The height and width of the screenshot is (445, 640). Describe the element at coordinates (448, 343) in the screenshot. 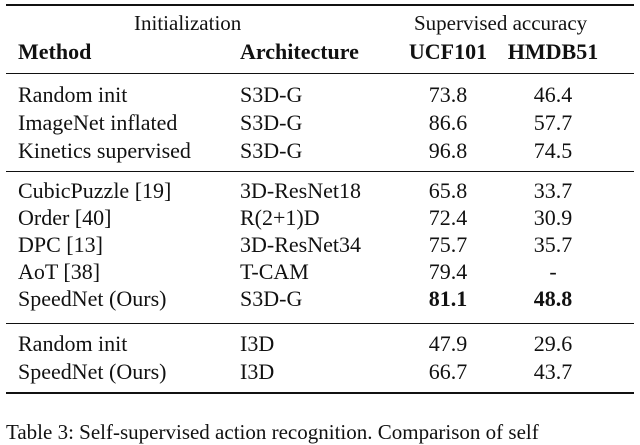

I see `ucf101-cell: 47.9` at that location.